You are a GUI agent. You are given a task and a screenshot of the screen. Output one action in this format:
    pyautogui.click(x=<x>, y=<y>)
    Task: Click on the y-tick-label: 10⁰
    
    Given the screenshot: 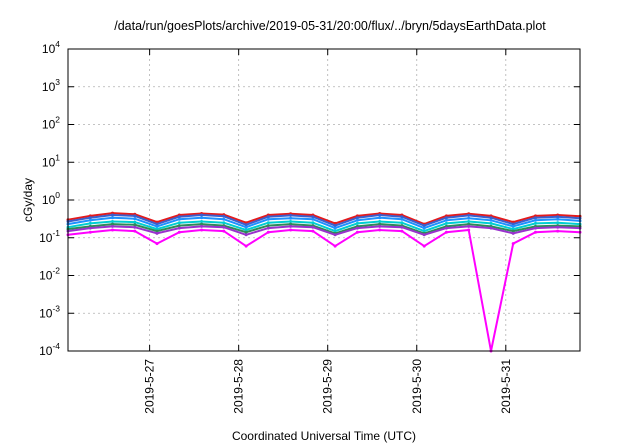 What is the action you would take?
    pyautogui.click(x=51, y=198)
    